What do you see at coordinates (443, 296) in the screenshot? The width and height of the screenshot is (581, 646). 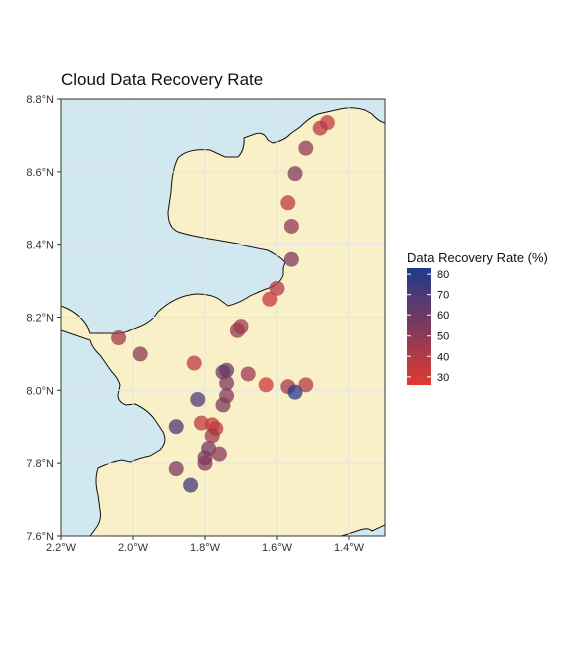 I see `legend-label-1: 70` at bounding box center [443, 296].